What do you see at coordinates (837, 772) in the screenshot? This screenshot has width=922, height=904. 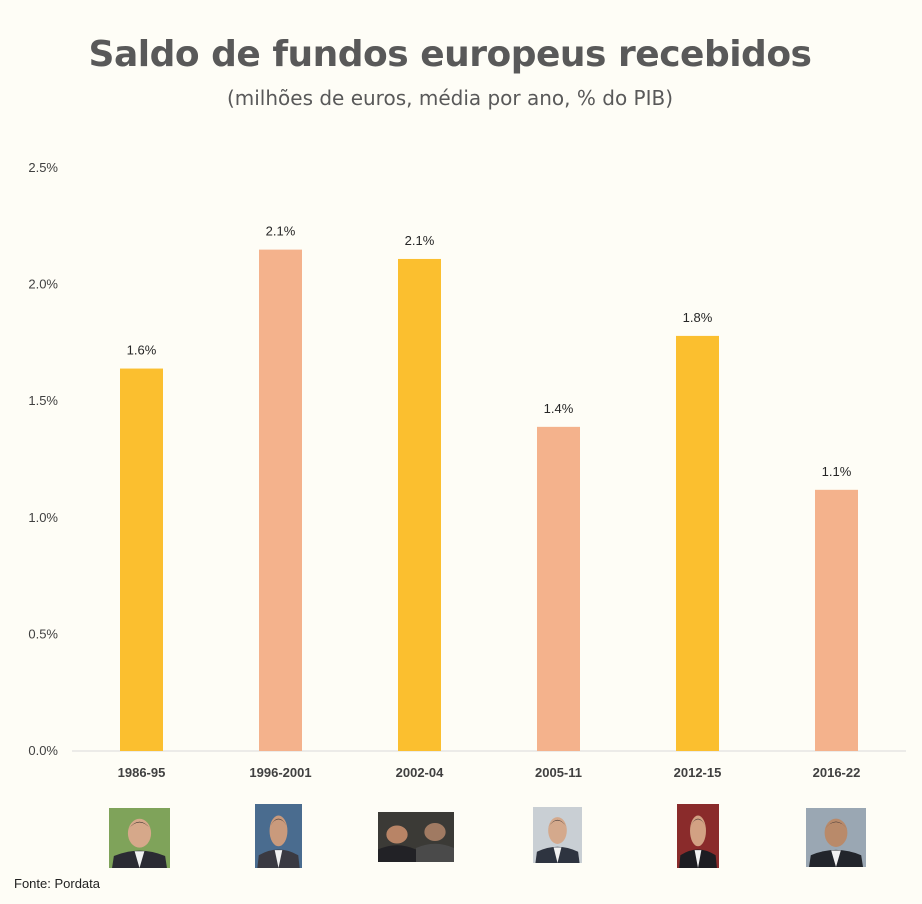 I see `x-tick-label: 2016-22` at bounding box center [837, 772].